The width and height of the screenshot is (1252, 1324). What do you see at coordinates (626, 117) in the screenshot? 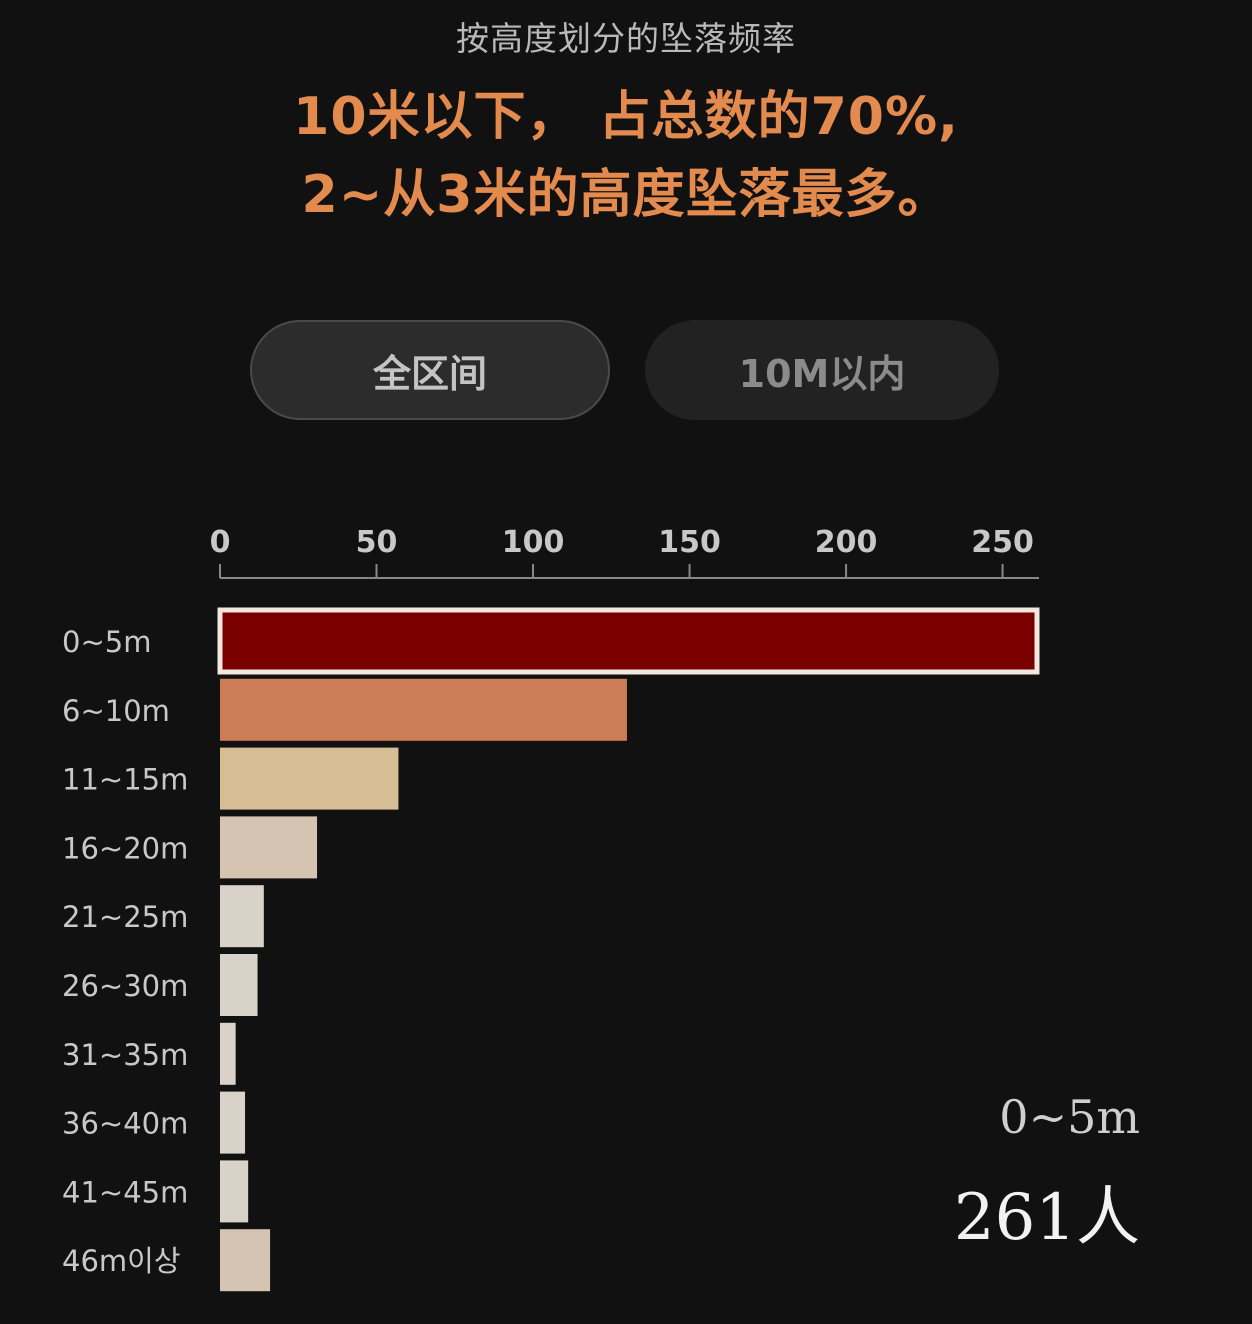
I see `headline-line-1: 10米以下， 占总数的70%,` at bounding box center [626, 117].